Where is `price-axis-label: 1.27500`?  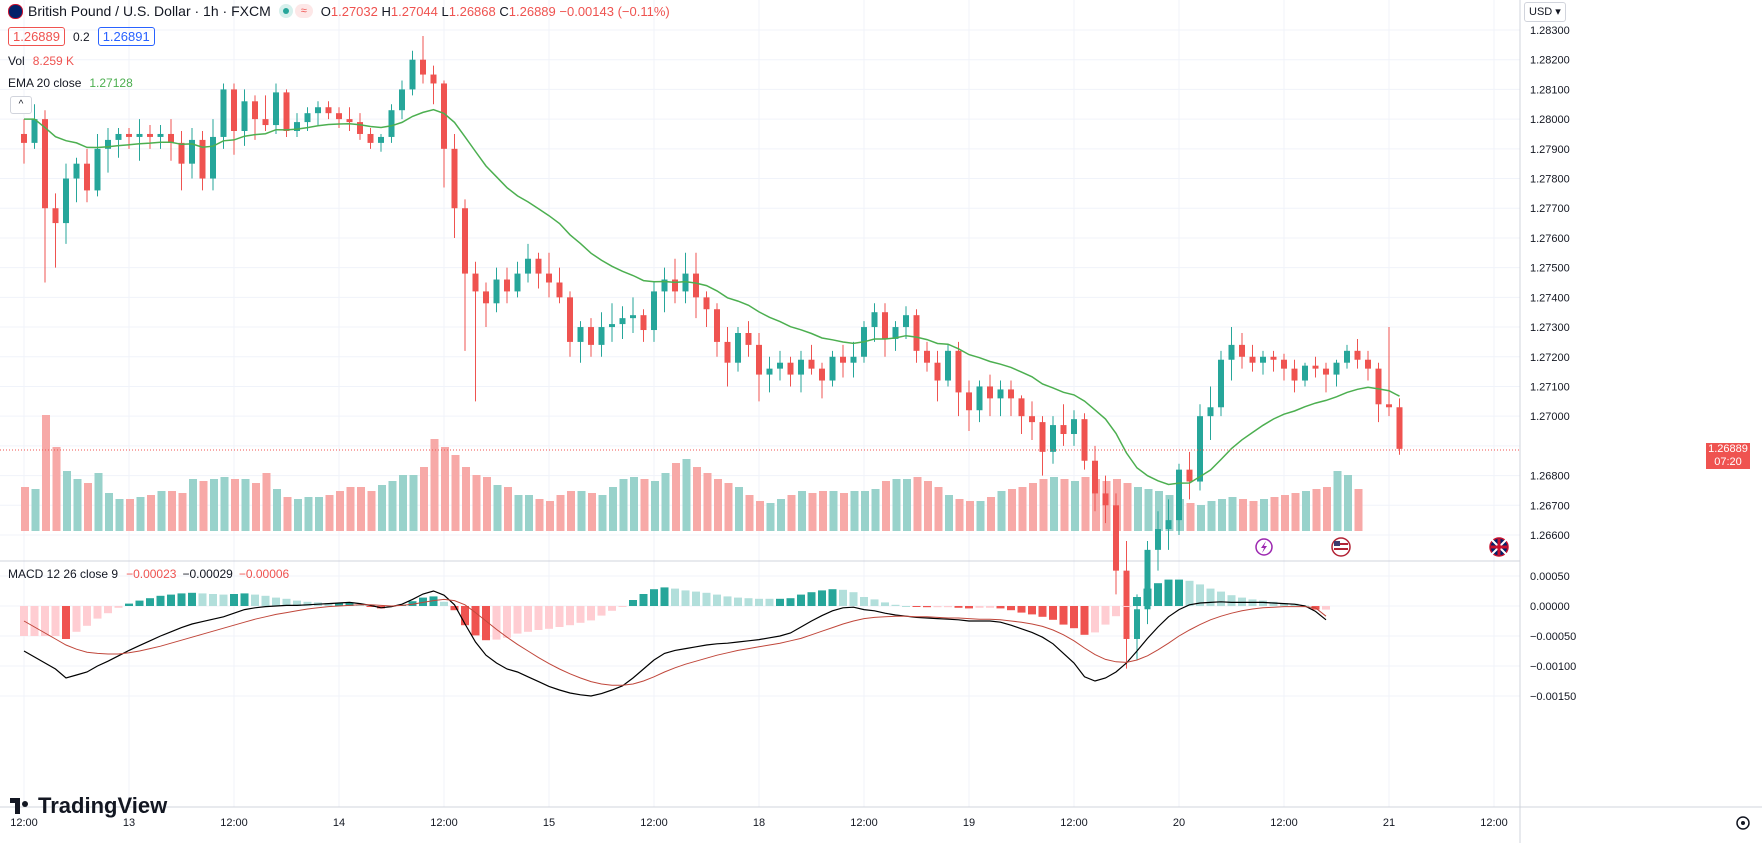
price-axis-label: 1.27500 is located at coordinates (1550, 269).